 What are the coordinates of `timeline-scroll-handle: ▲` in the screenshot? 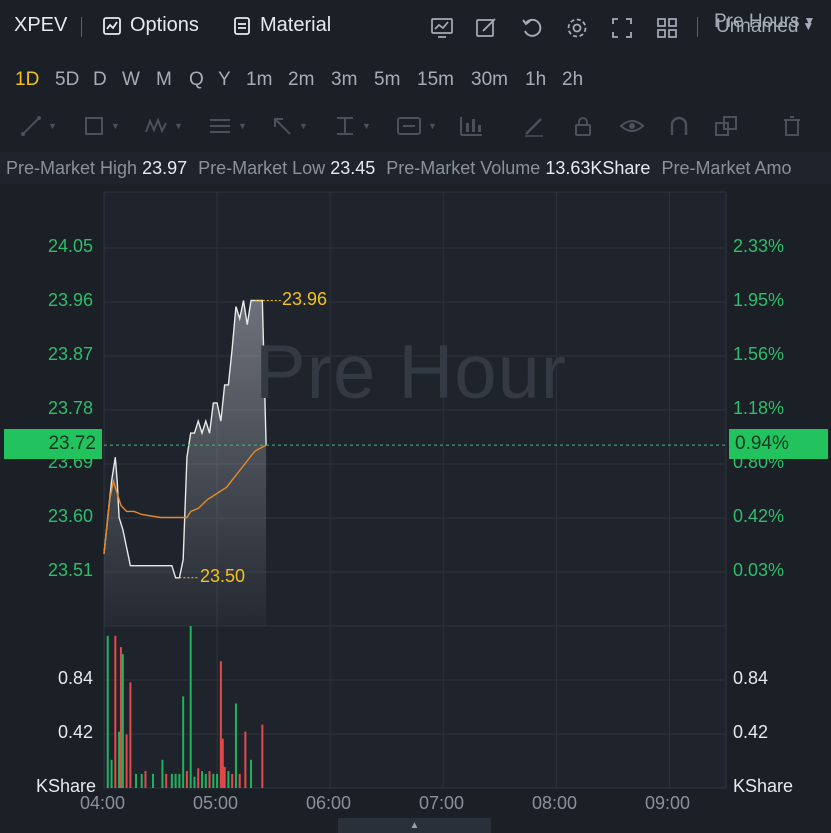 It's located at (414, 825).